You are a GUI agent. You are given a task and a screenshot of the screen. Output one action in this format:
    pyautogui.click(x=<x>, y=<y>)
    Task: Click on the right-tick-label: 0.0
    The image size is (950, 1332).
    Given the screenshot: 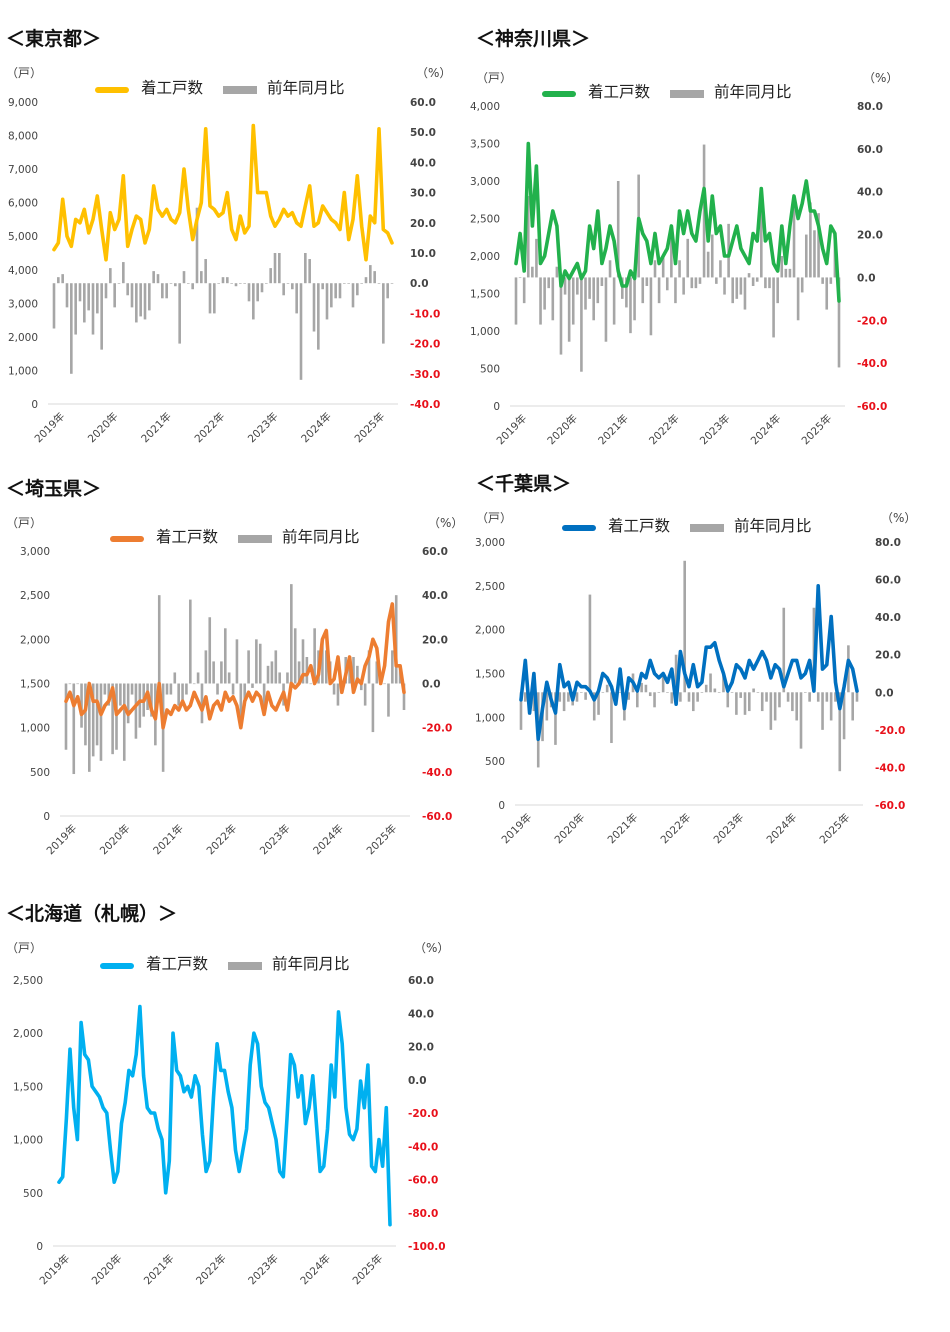 What is the action you would take?
    pyautogui.click(x=419, y=284)
    